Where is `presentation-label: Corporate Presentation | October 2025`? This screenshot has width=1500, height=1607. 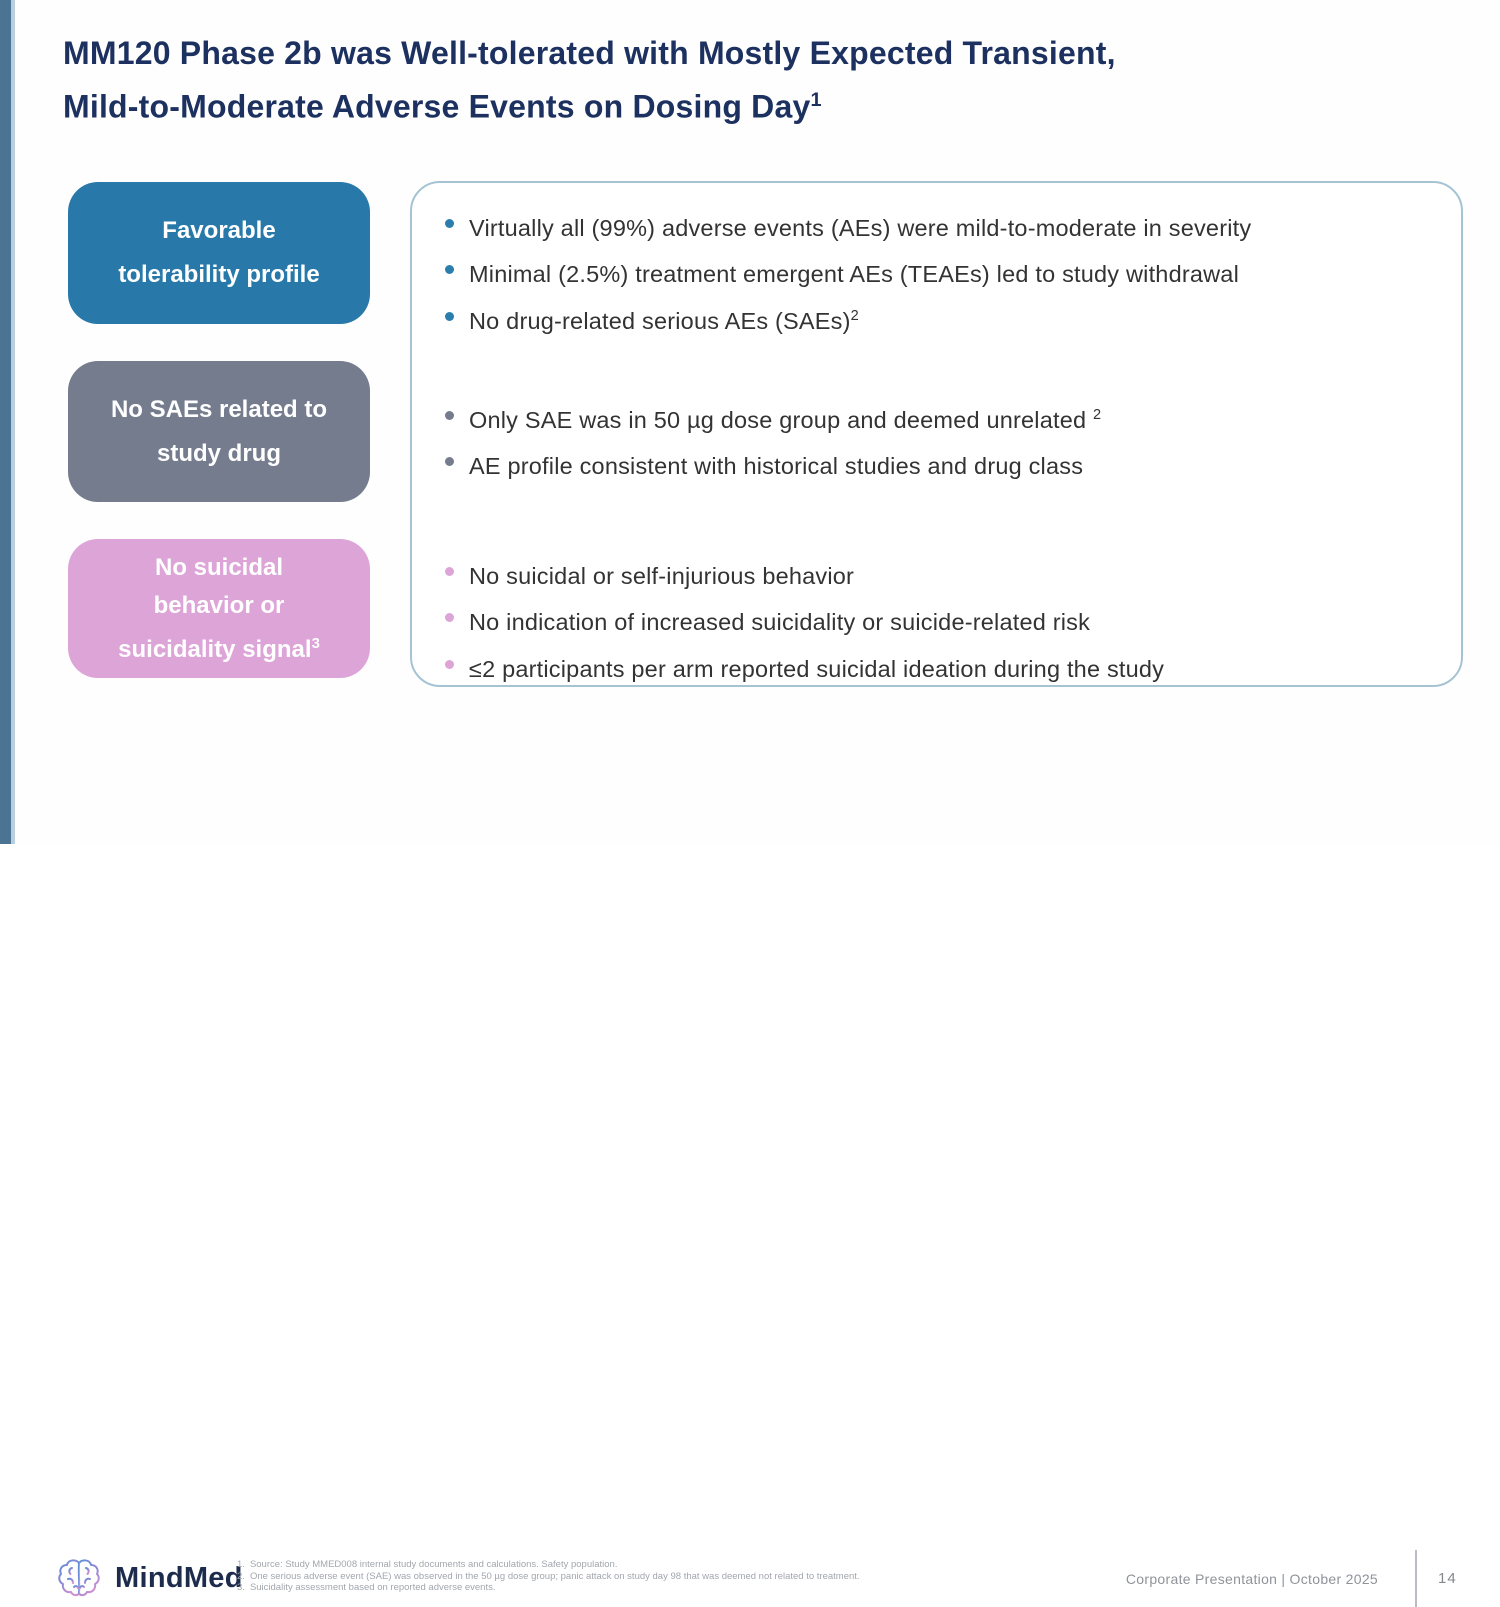 presentation-label: Corporate Presentation | October 2025 is located at coordinates (1251, 1579).